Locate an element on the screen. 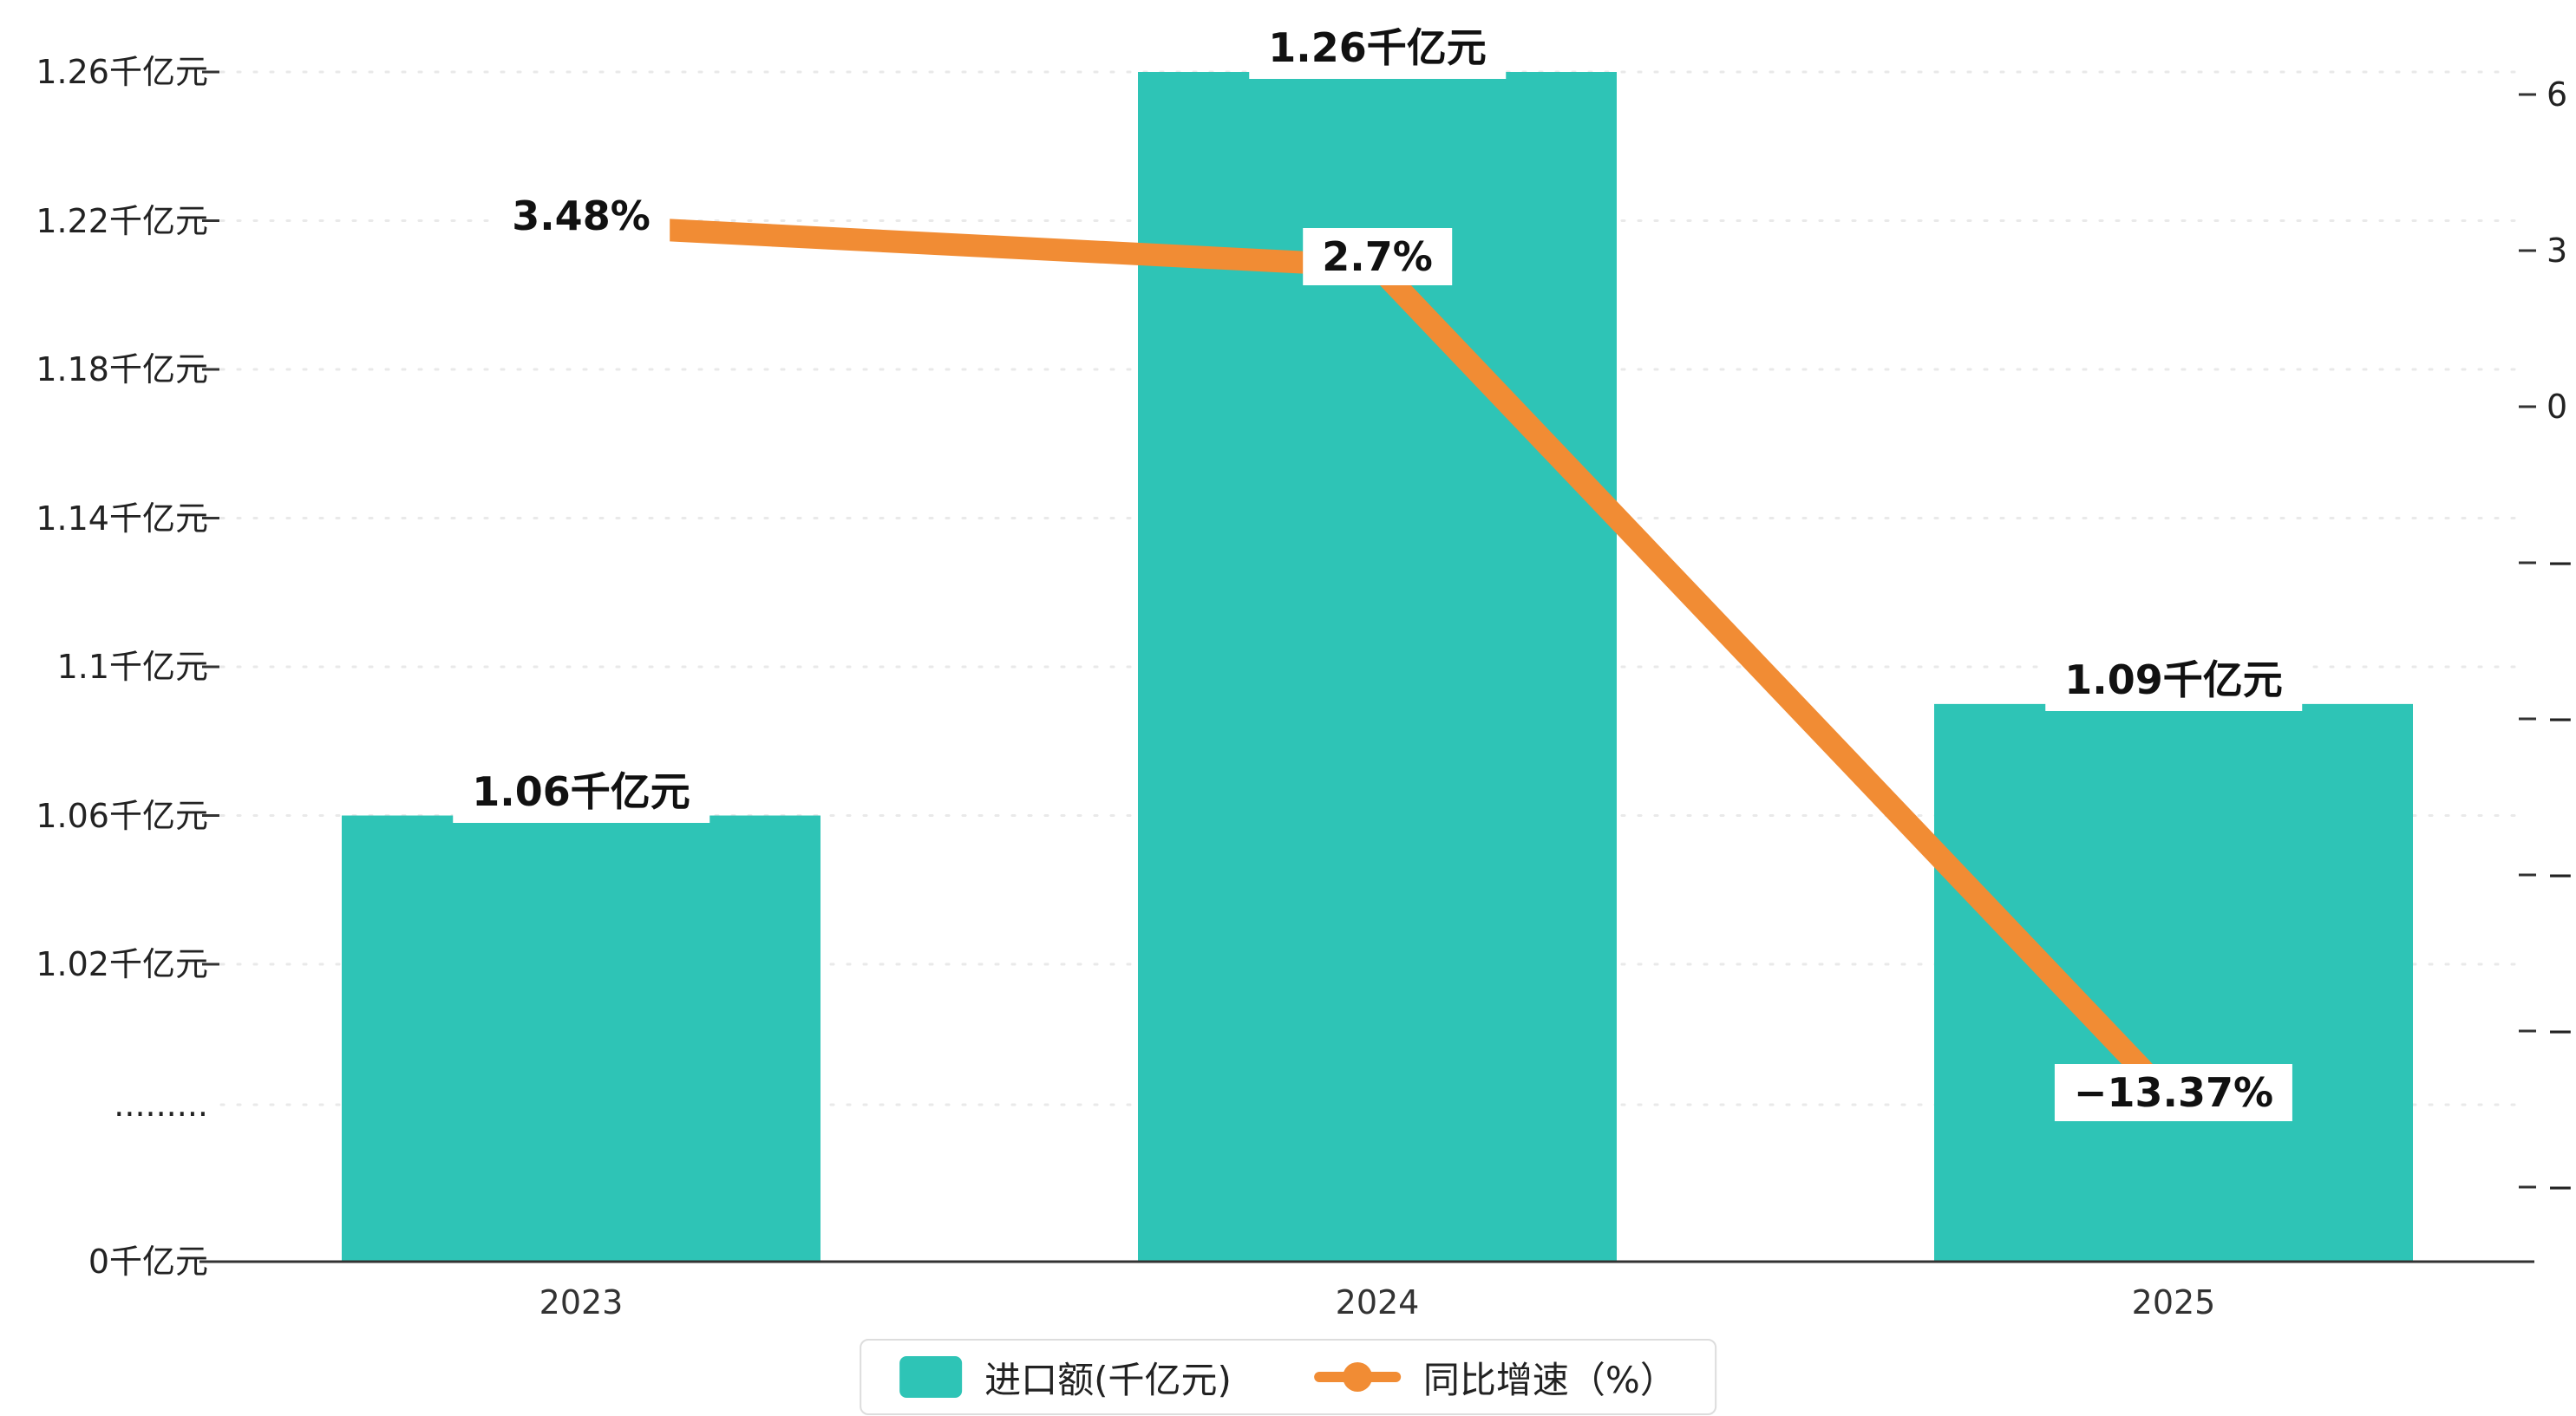 This screenshot has width=2576, height=1416. line-series-marker is located at coordinates (1357, 1377).